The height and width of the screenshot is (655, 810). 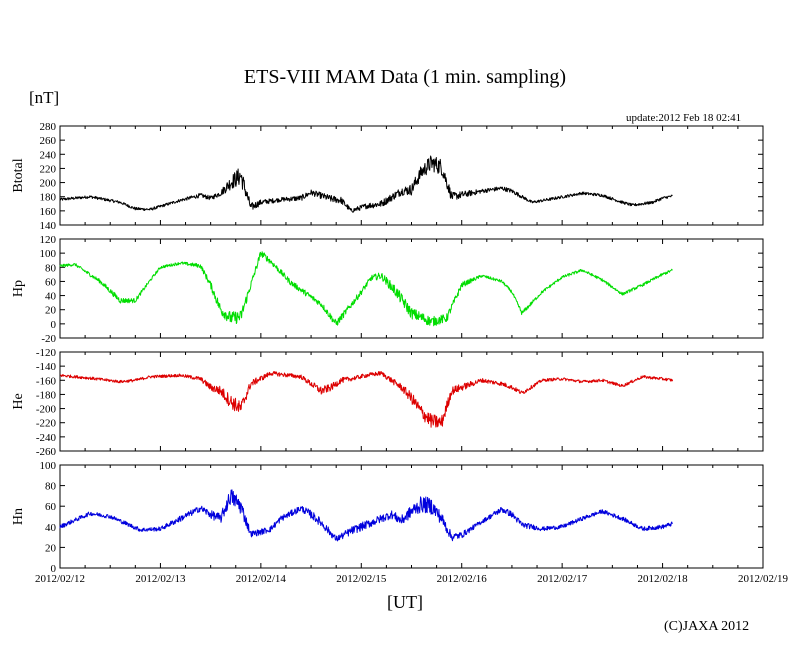 What do you see at coordinates (48, 240) in the screenshot?
I see `y-tick-label: 120` at bounding box center [48, 240].